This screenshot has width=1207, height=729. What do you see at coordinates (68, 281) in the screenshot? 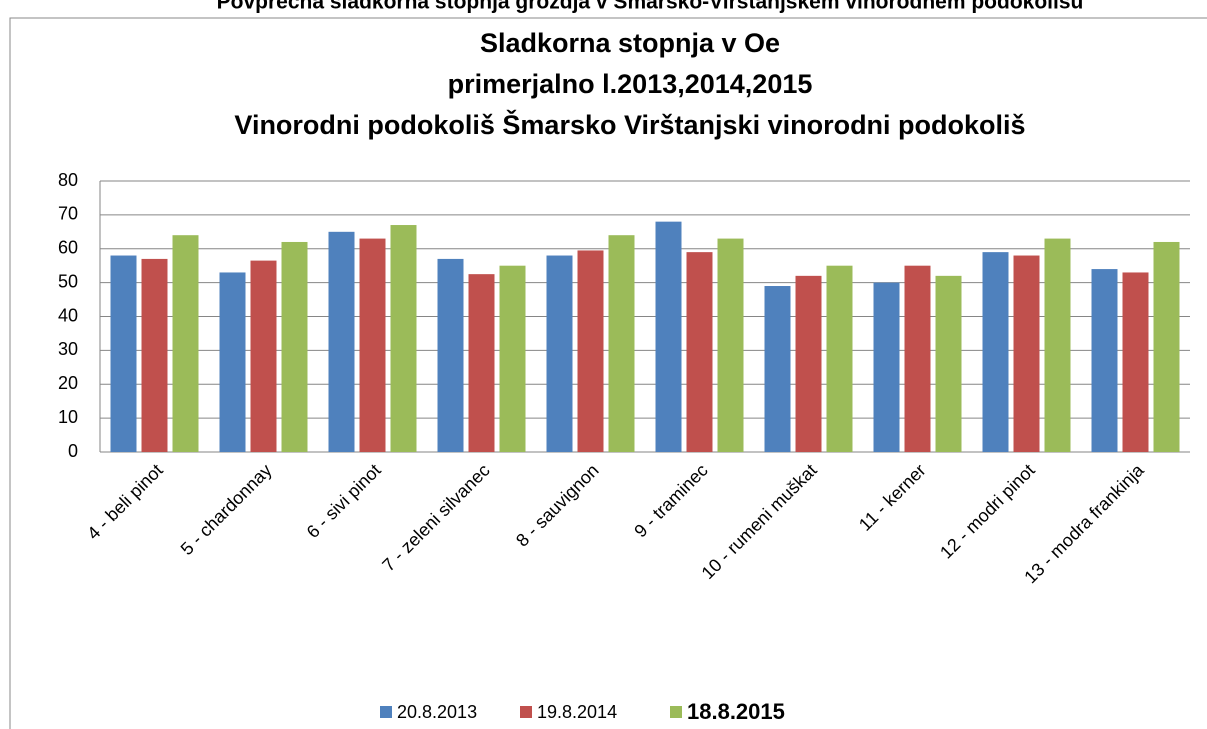
I see `y-tick-label: 50` at bounding box center [68, 281].